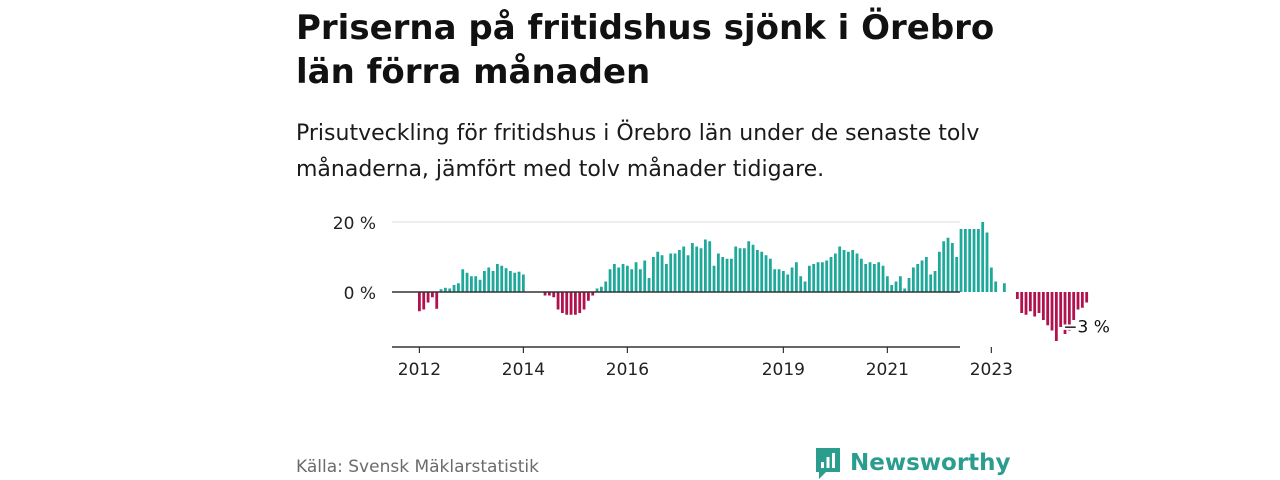  Describe the element at coordinates (523, 370) in the screenshot. I see `x-tick-label: 2014` at that location.